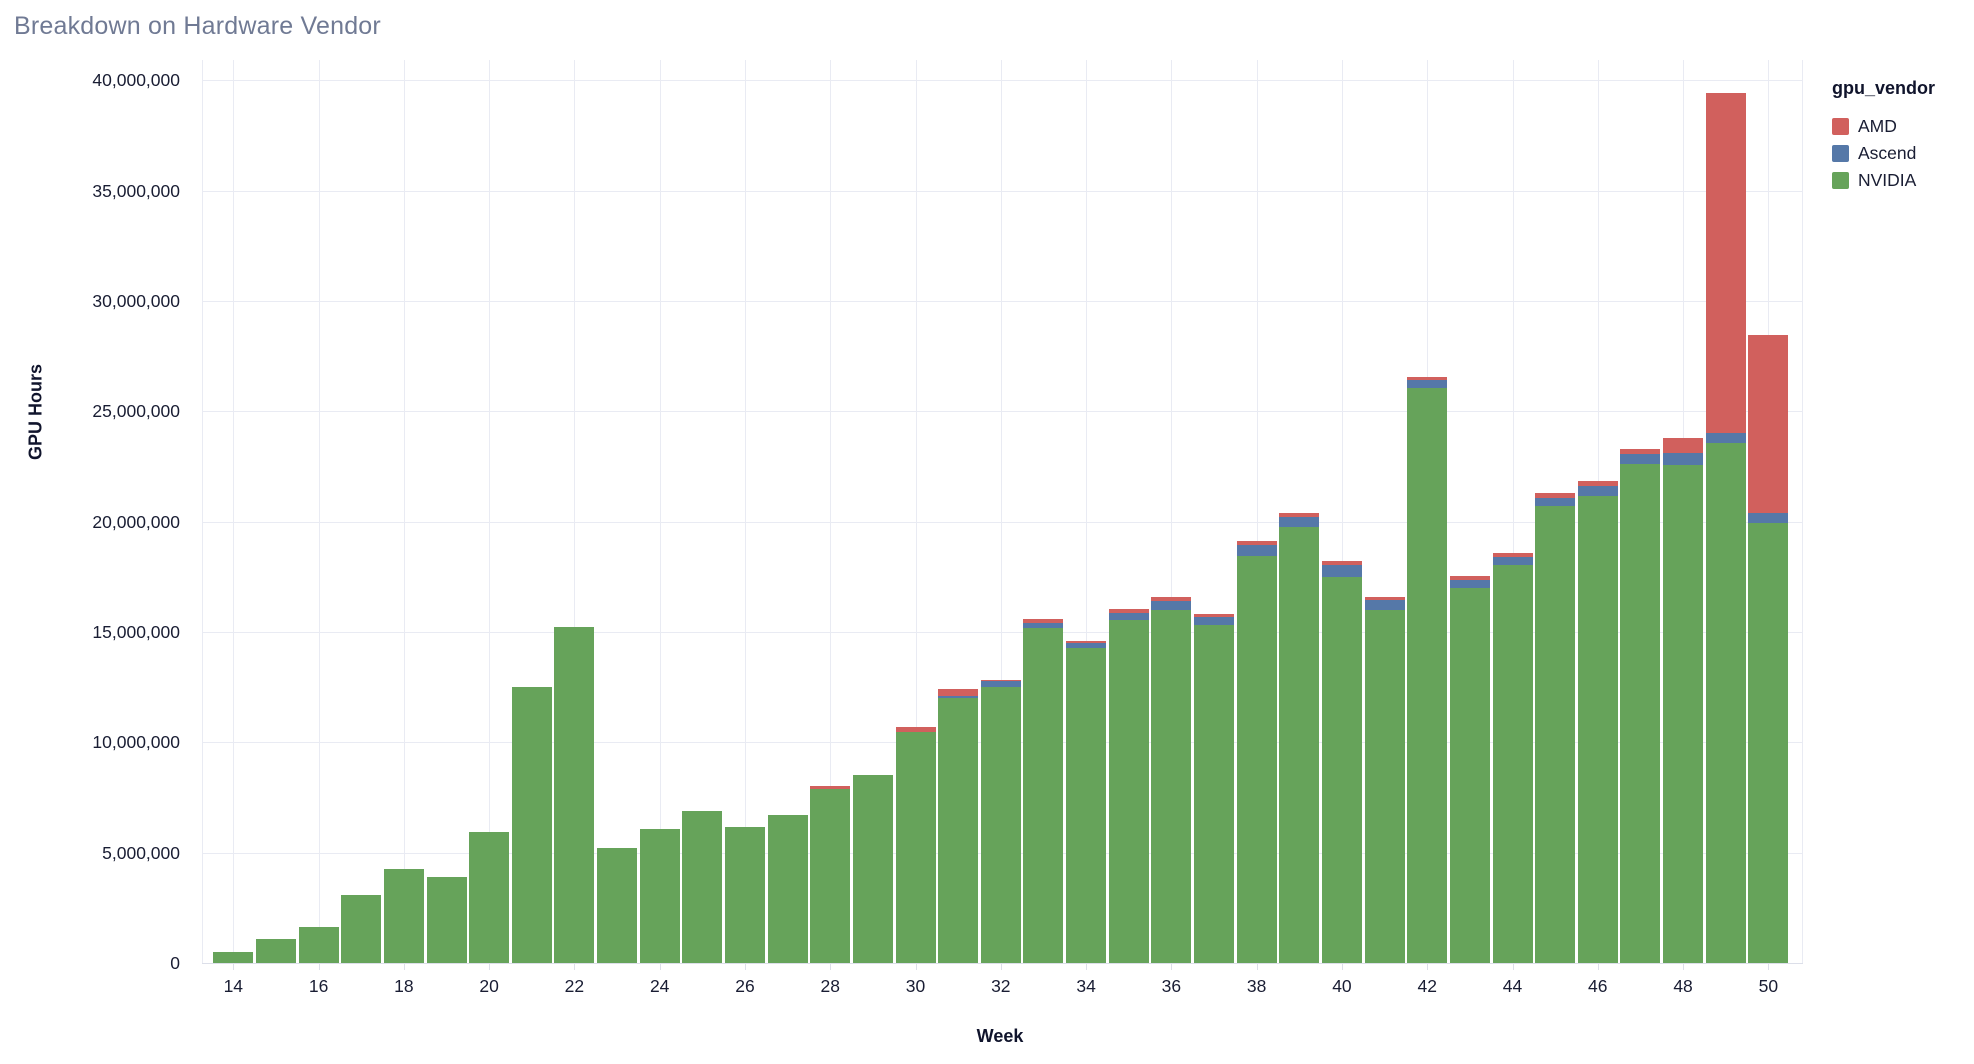  Describe the element at coordinates (1043, 626) in the screenshot. I see `bar-week-33-ascend` at that location.